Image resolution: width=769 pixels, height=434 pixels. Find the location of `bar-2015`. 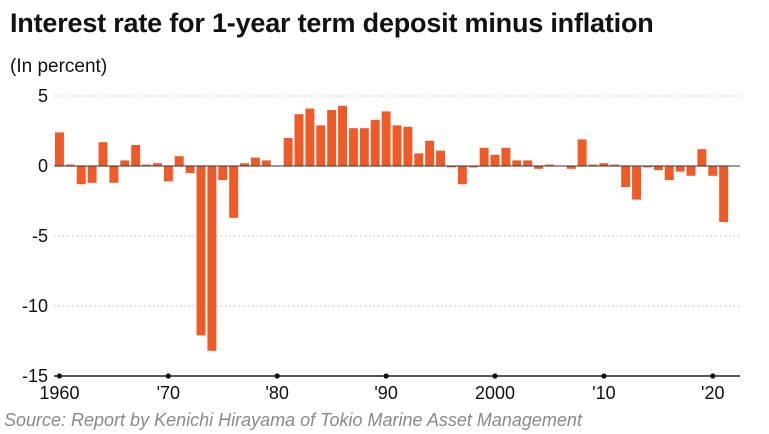

bar-2015 is located at coordinates (658, 168).